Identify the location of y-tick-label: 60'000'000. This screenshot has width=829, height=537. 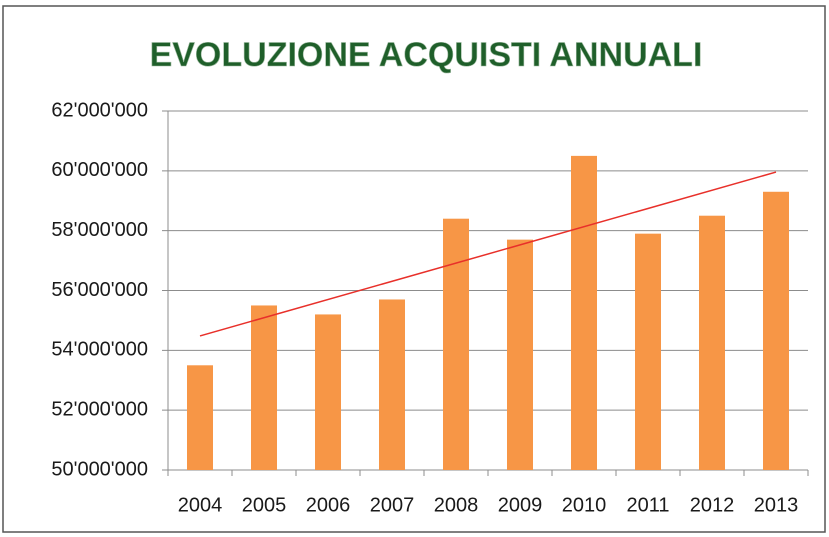
(99, 170).